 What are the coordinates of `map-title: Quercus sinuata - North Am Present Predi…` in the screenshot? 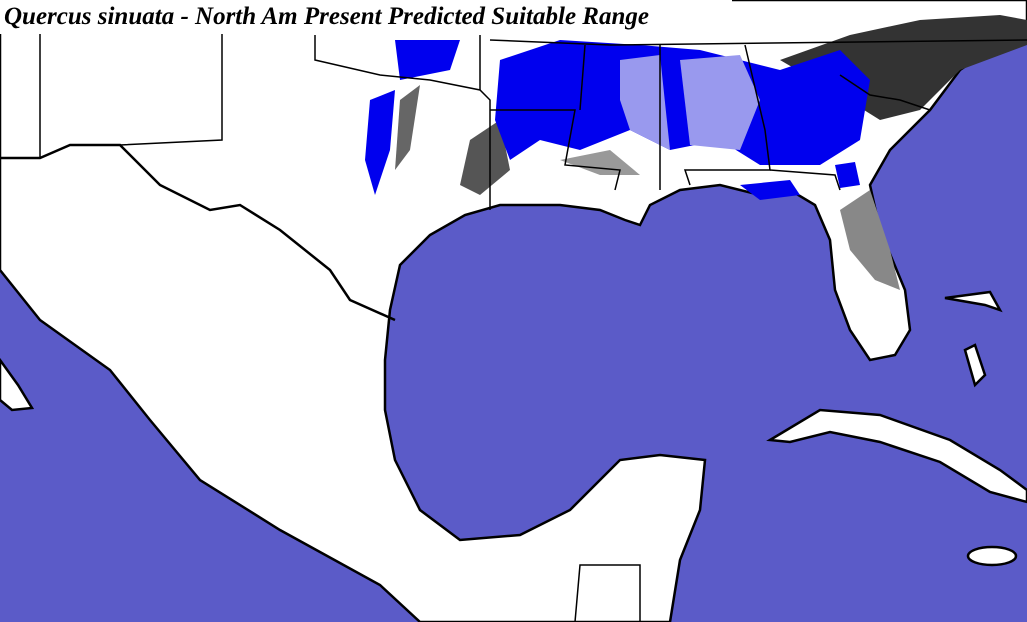 It's located at (326, 16).